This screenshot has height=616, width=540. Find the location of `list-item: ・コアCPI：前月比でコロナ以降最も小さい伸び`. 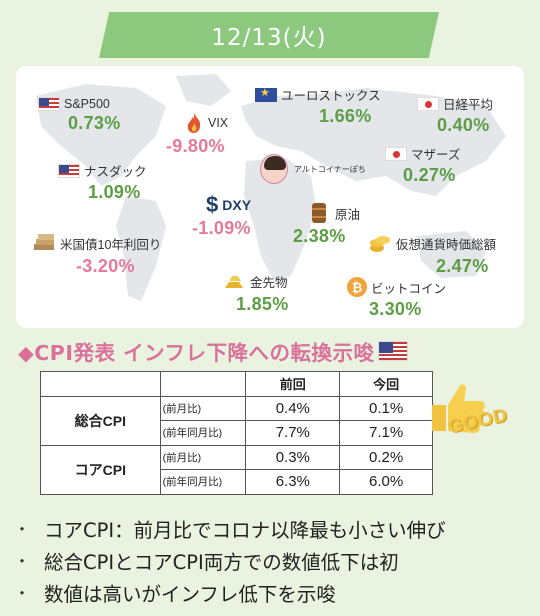

list-item: ・コアCPI：前月比でコロナ以降最も小さい伸び is located at coordinates (230, 528).